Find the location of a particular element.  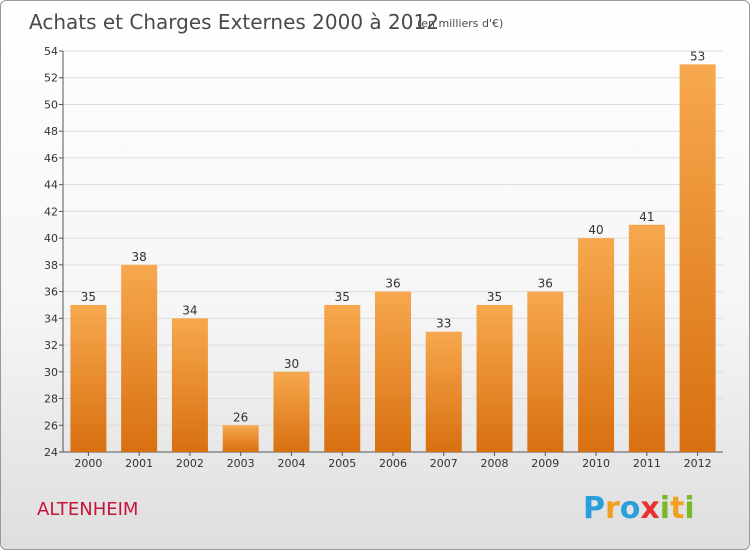

town-name: ALTENHEIM is located at coordinates (87, 509).